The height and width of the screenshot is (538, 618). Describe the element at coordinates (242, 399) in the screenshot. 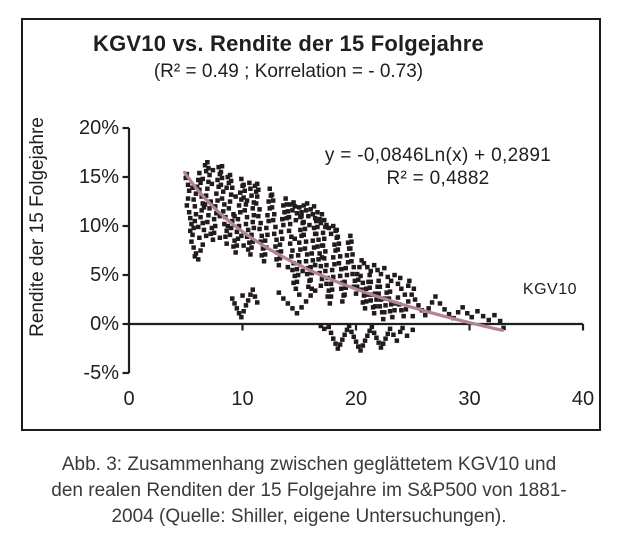

I see `x-tick-label: 10` at that location.